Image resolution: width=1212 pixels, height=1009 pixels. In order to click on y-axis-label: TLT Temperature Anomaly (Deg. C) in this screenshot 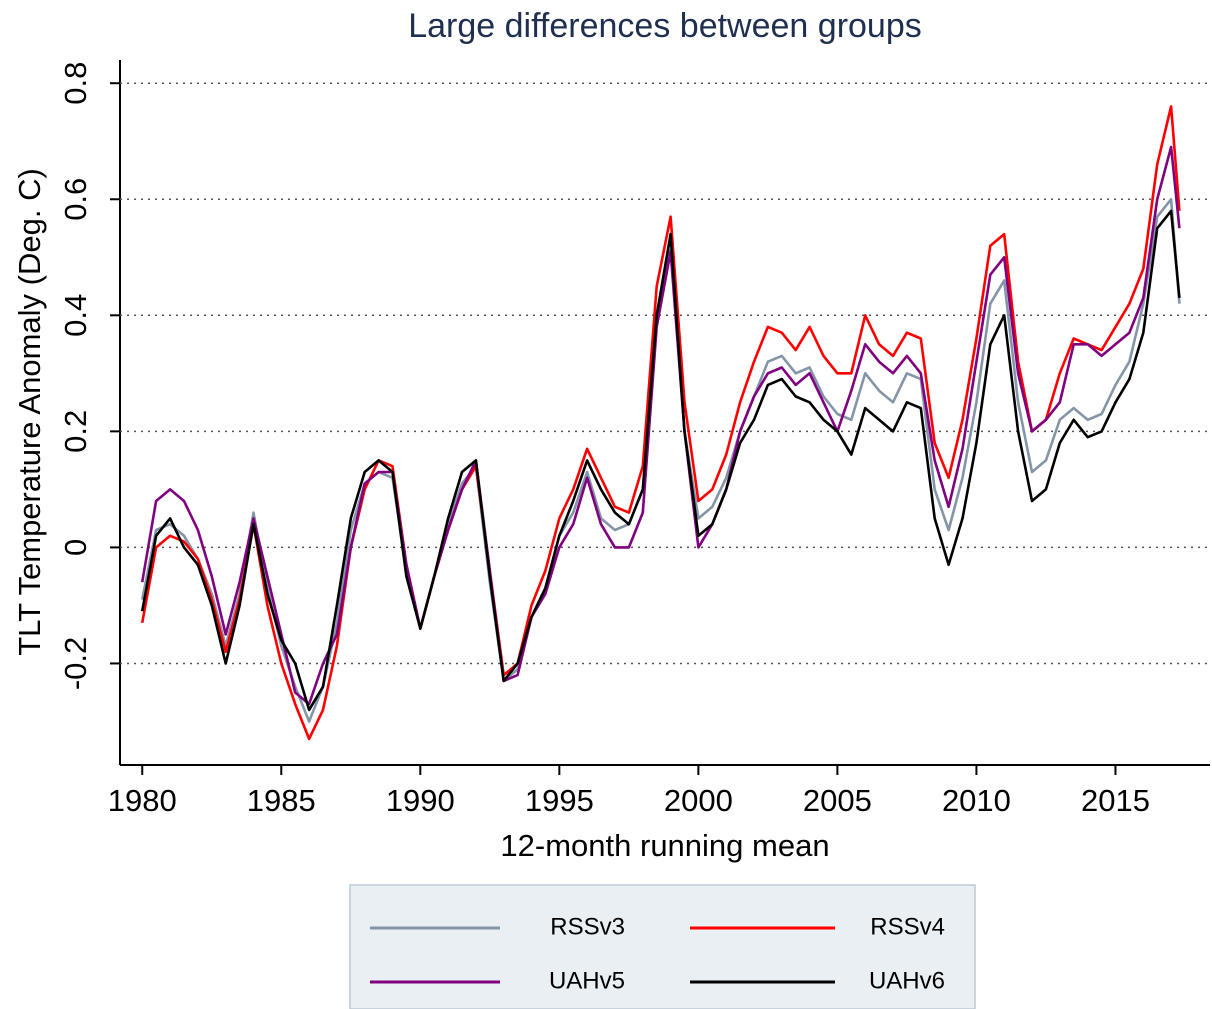, I will do `click(29, 412)`.